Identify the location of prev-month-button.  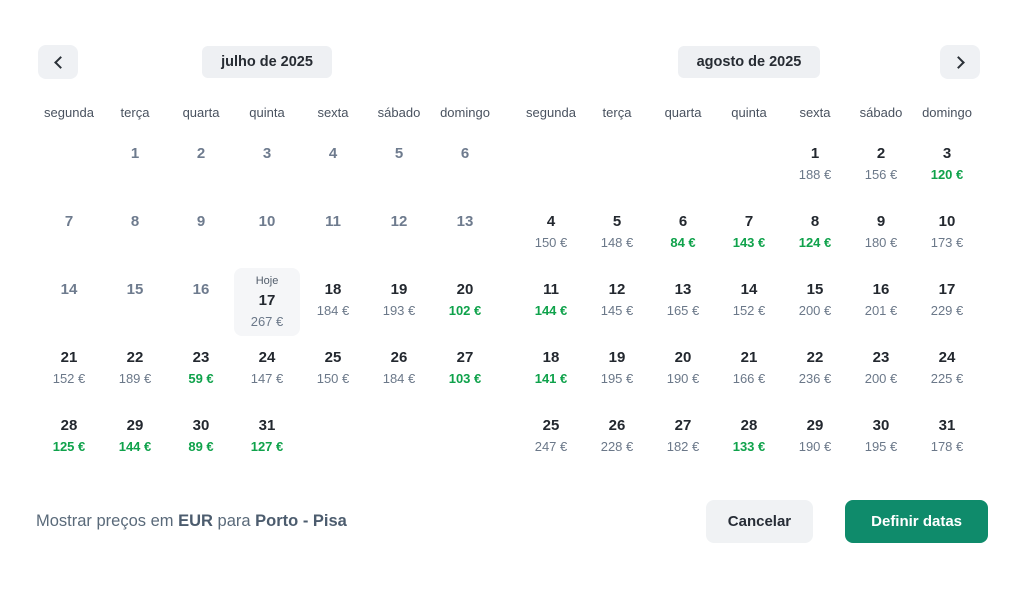
(58, 62).